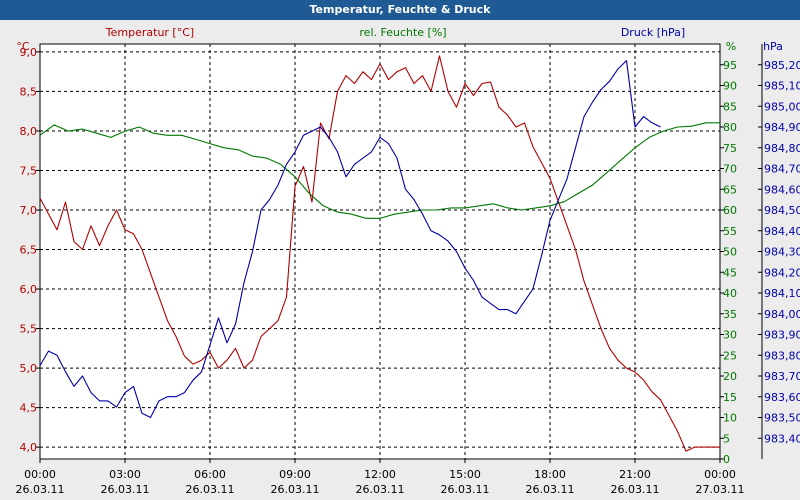 The height and width of the screenshot is (500, 800). Describe the element at coordinates (730, 65) in the screenshot. I see `humidity-tick-label: 95` at that location.